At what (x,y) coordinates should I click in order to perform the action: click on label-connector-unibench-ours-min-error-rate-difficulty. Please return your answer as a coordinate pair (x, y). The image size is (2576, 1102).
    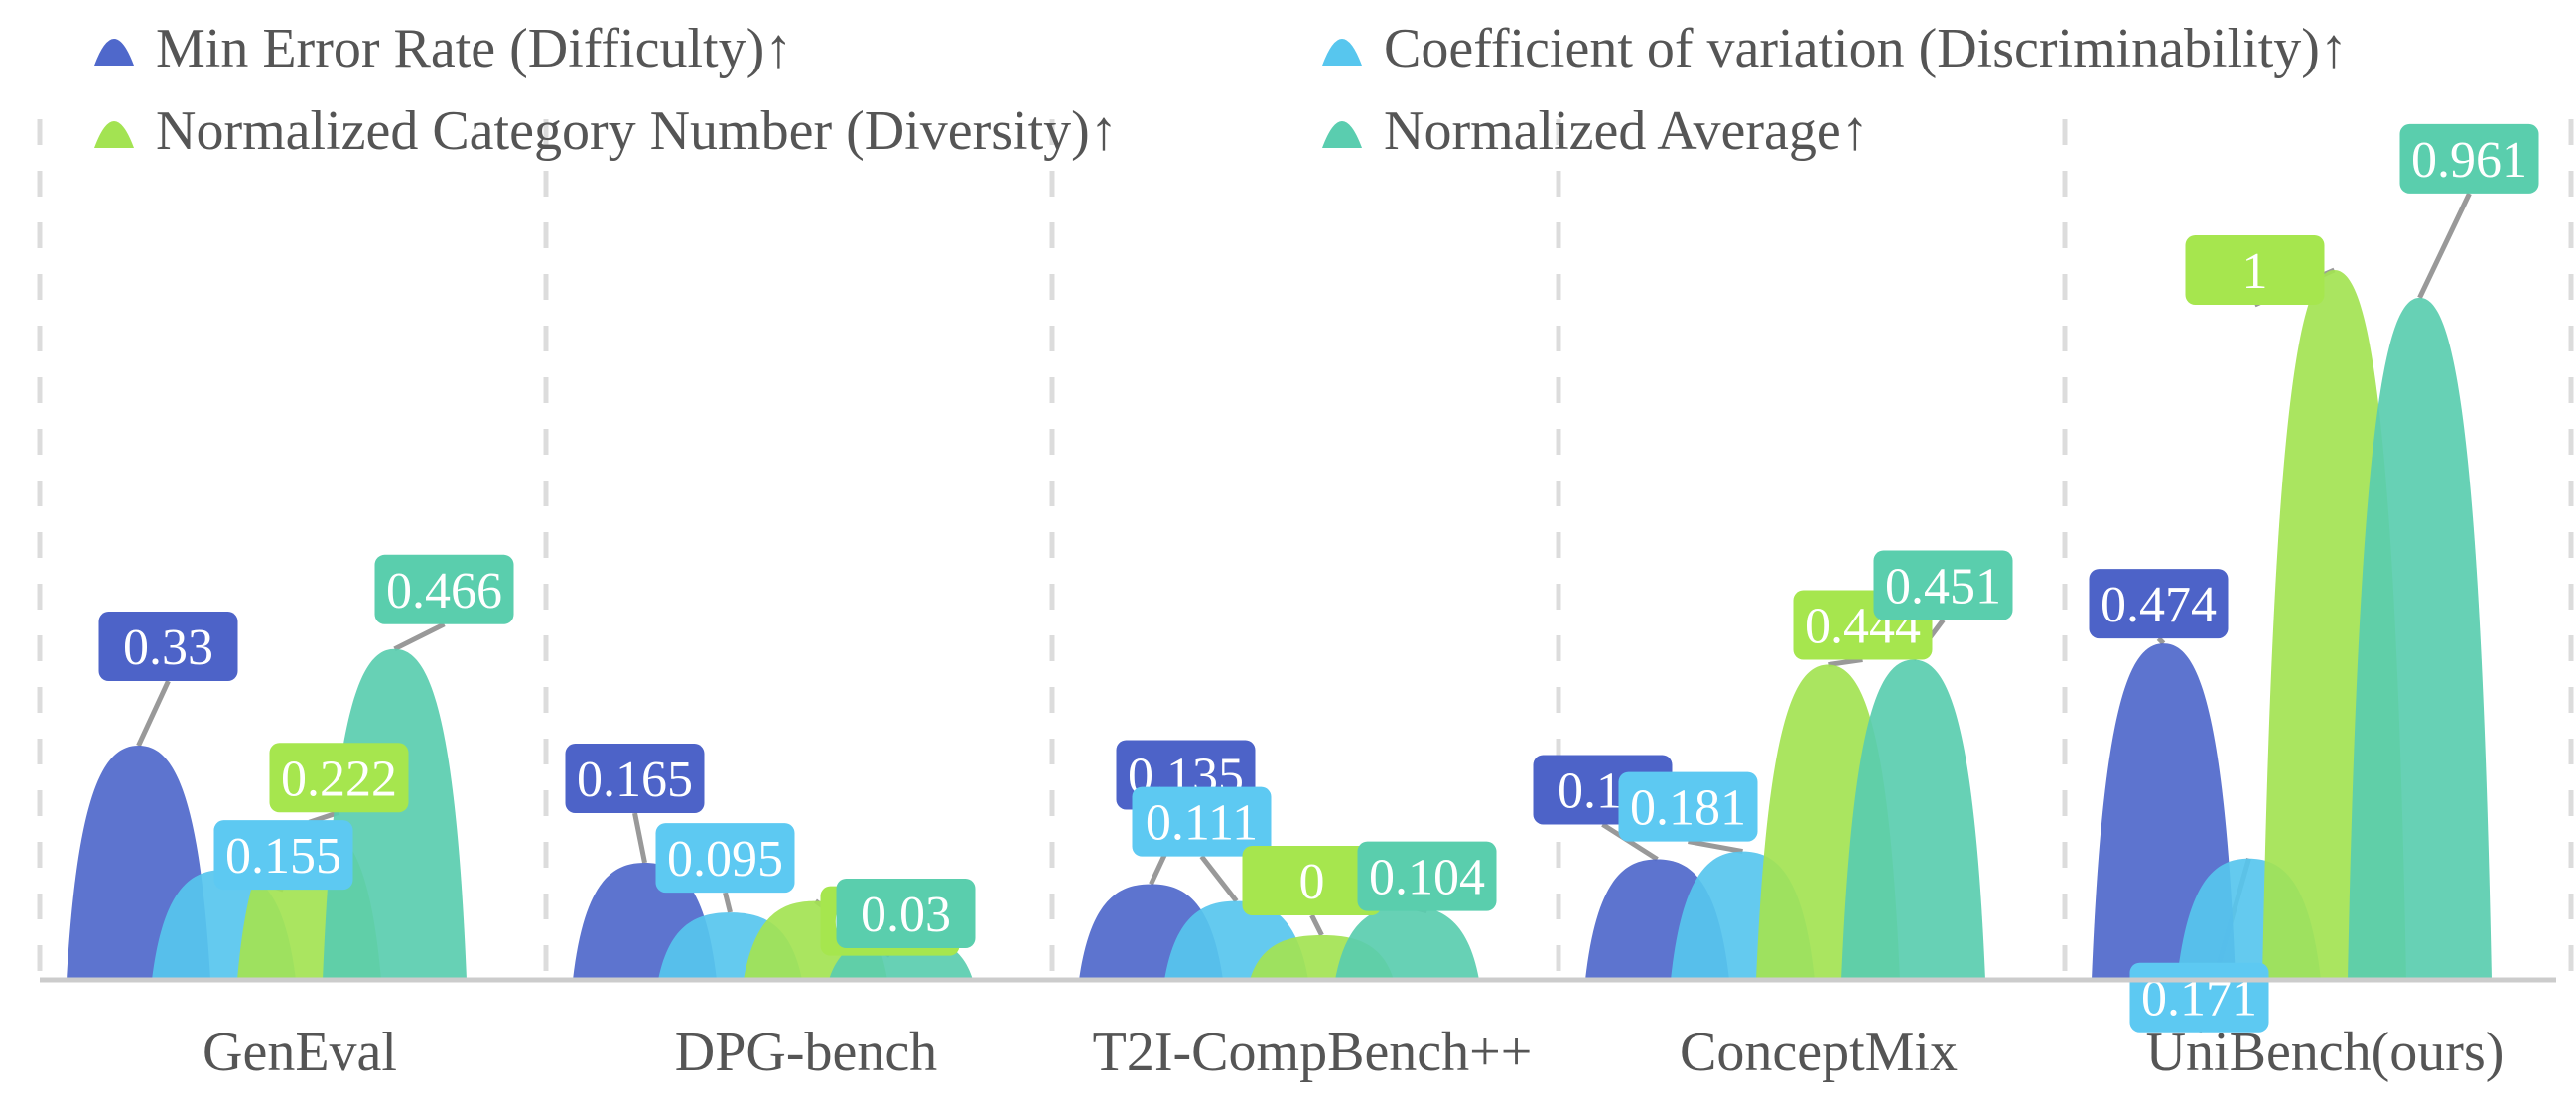
    Looking at the image, I should click on (2161, 640).